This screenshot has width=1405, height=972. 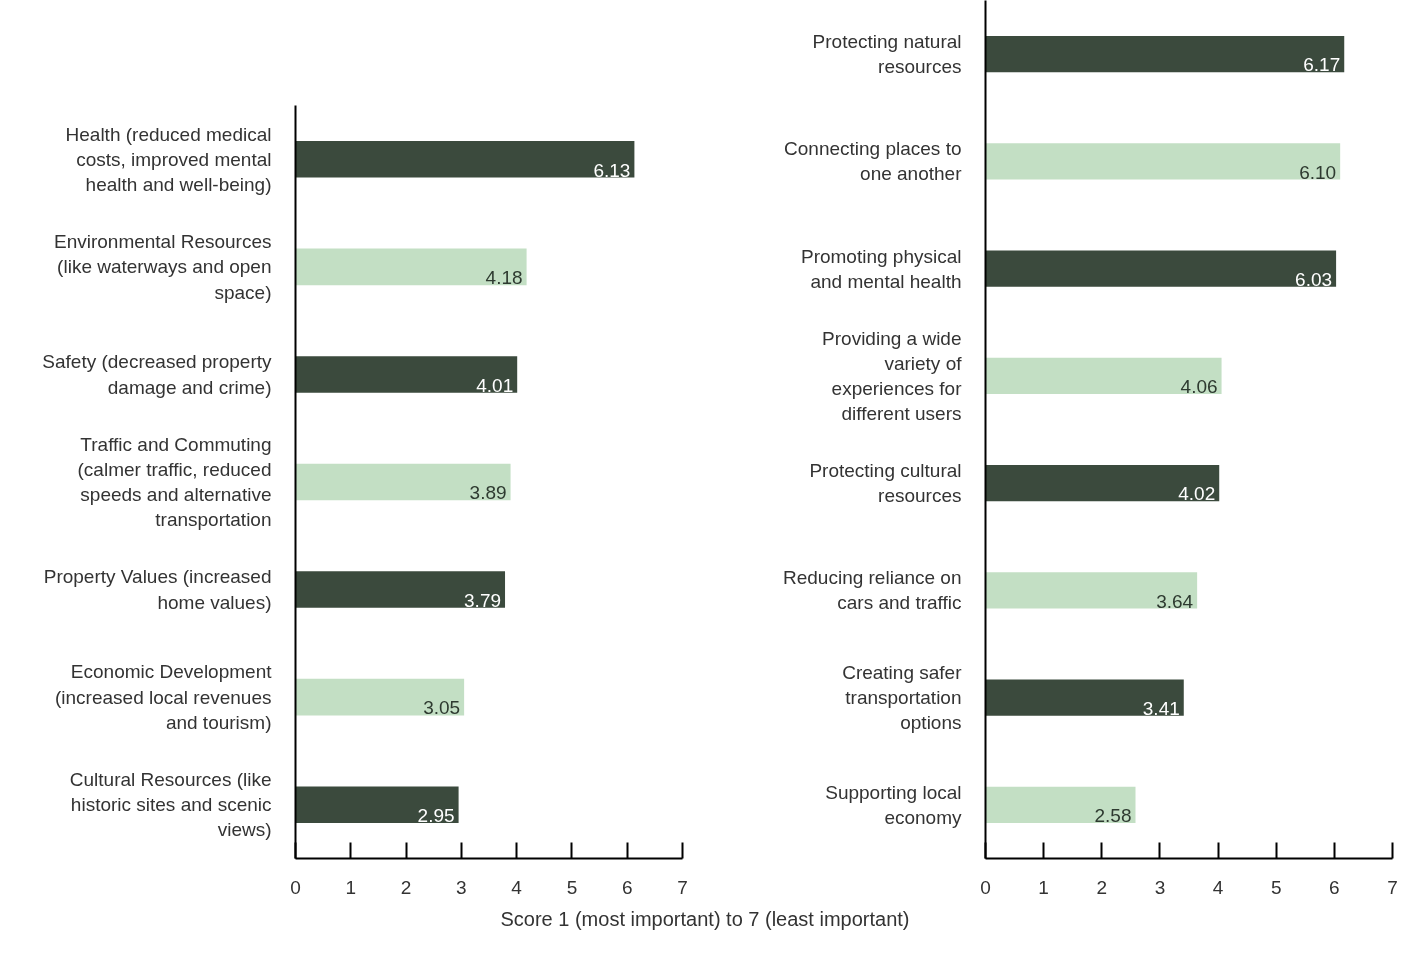 I want to click on y-tick-label: Protecting cultural resources, so click(x=885, y=483).